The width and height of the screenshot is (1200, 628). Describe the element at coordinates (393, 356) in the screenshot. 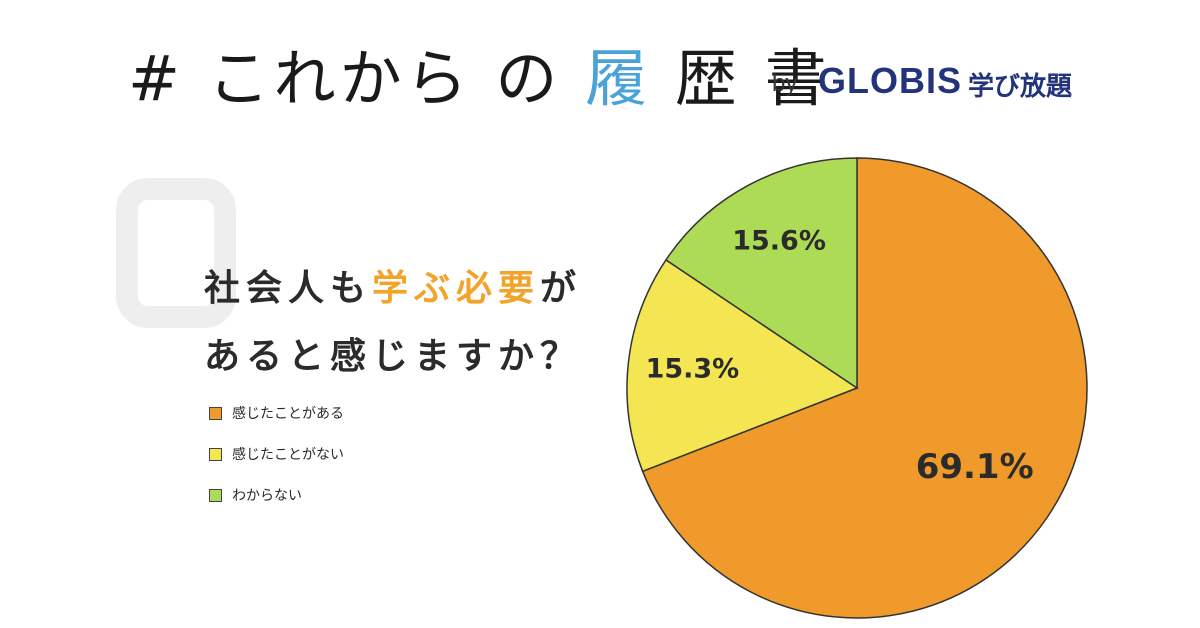

I see `question-line-2: あると感じますか？` at that location.